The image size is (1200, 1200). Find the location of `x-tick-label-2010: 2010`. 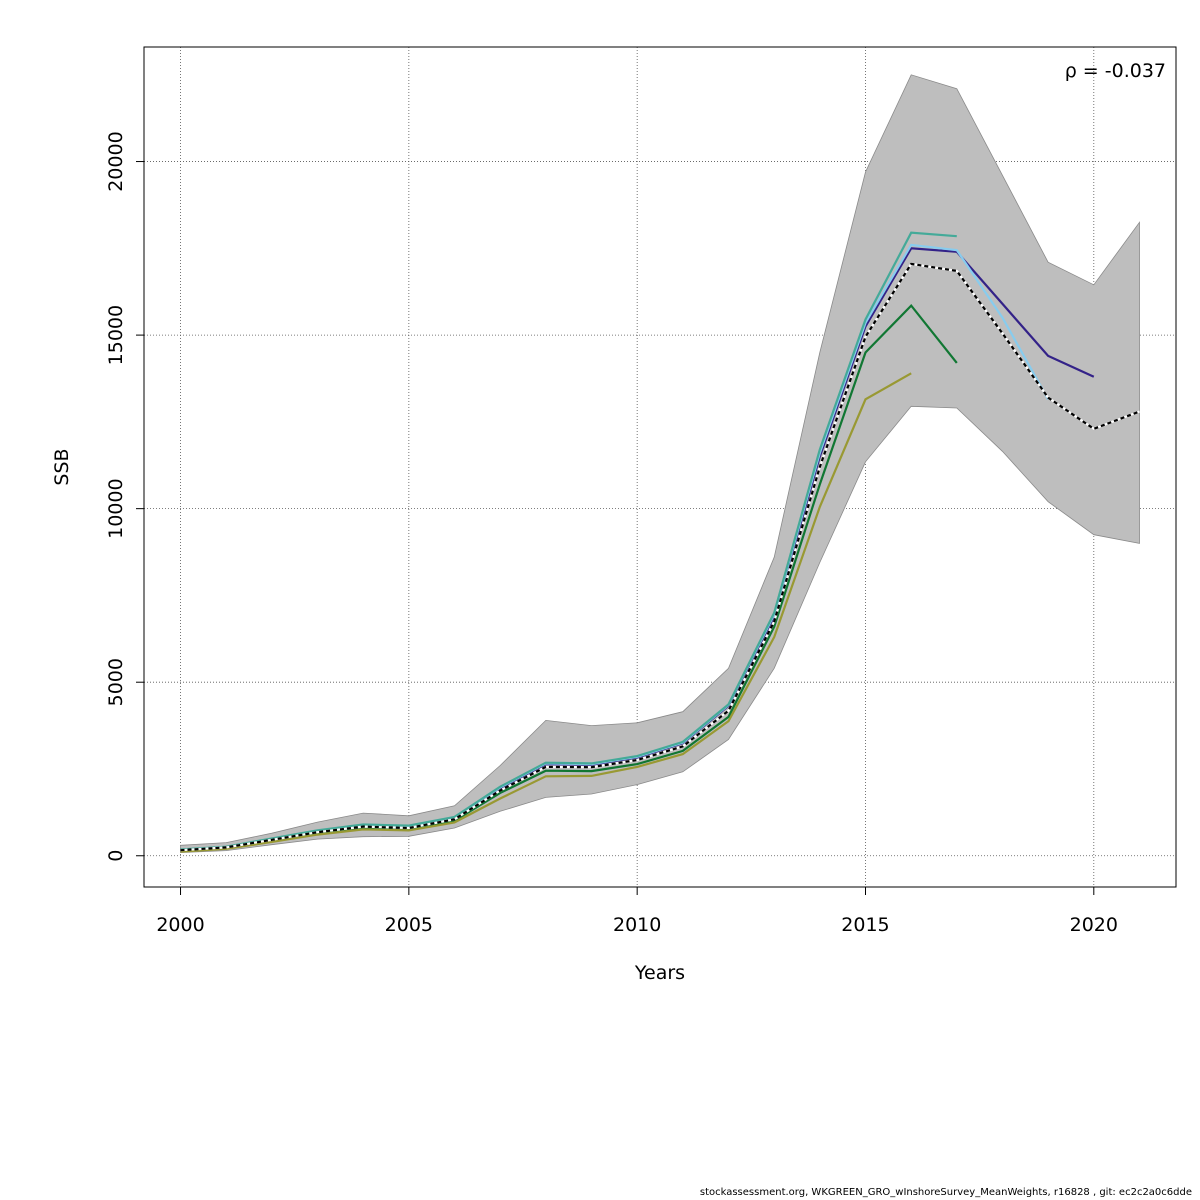

x-tick-label-2010: 2010 is located at coordinates (637, 925).